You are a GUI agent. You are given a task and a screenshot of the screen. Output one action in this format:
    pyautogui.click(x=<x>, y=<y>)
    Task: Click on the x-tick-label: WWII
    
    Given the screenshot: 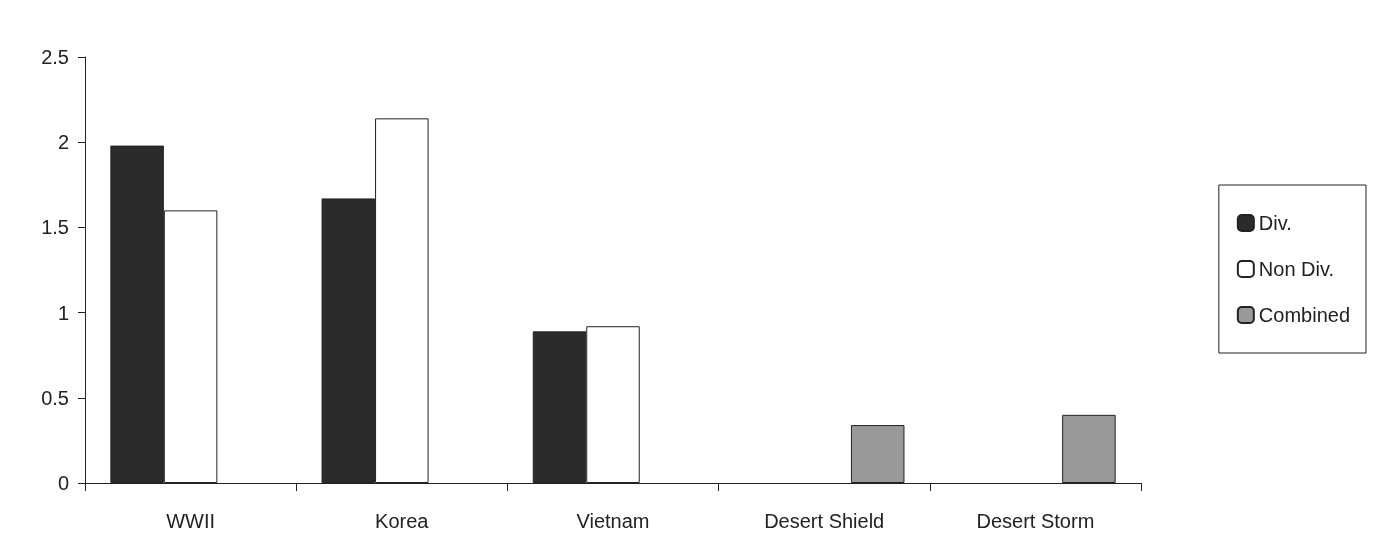 What is the action you would take?
    pyautogui.click(x=191, y=521)
    